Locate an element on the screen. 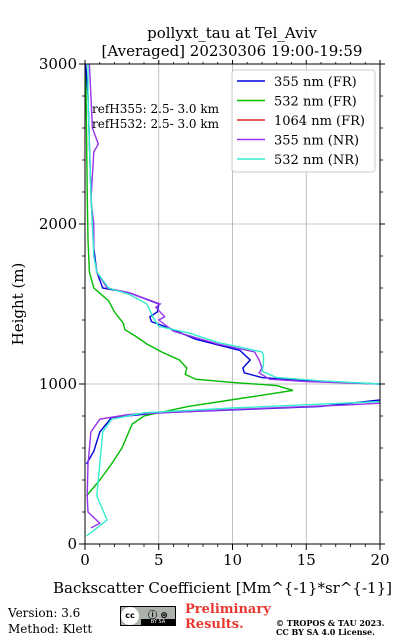 The image size is (400, 640). x-tick-label: 20 is located at coordinates (379, 560).